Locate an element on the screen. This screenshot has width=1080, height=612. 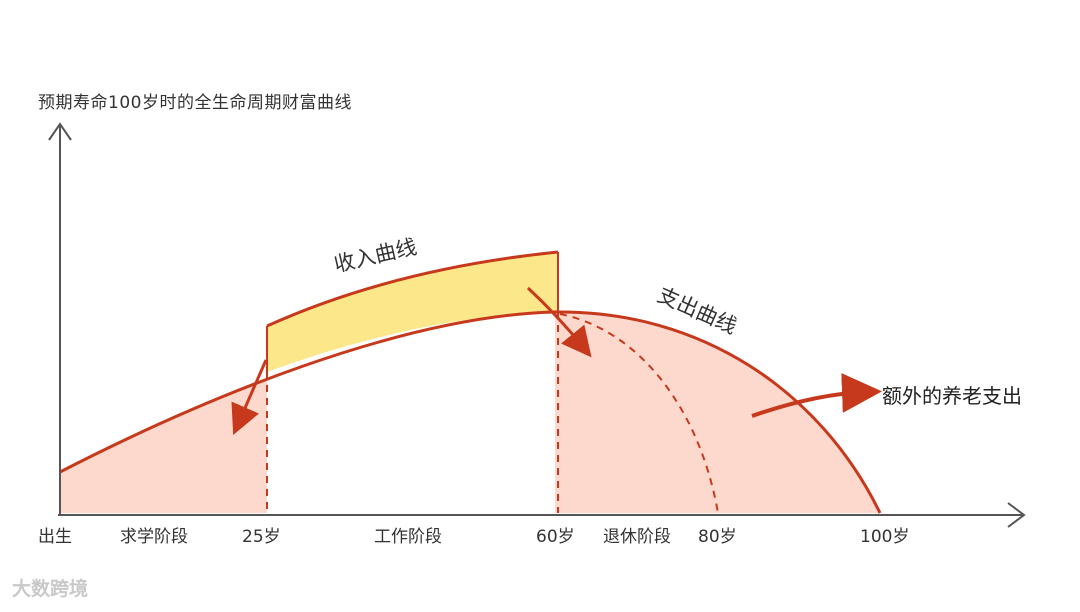
watermark: 大数跨境 is located at coordinates (50, 589).